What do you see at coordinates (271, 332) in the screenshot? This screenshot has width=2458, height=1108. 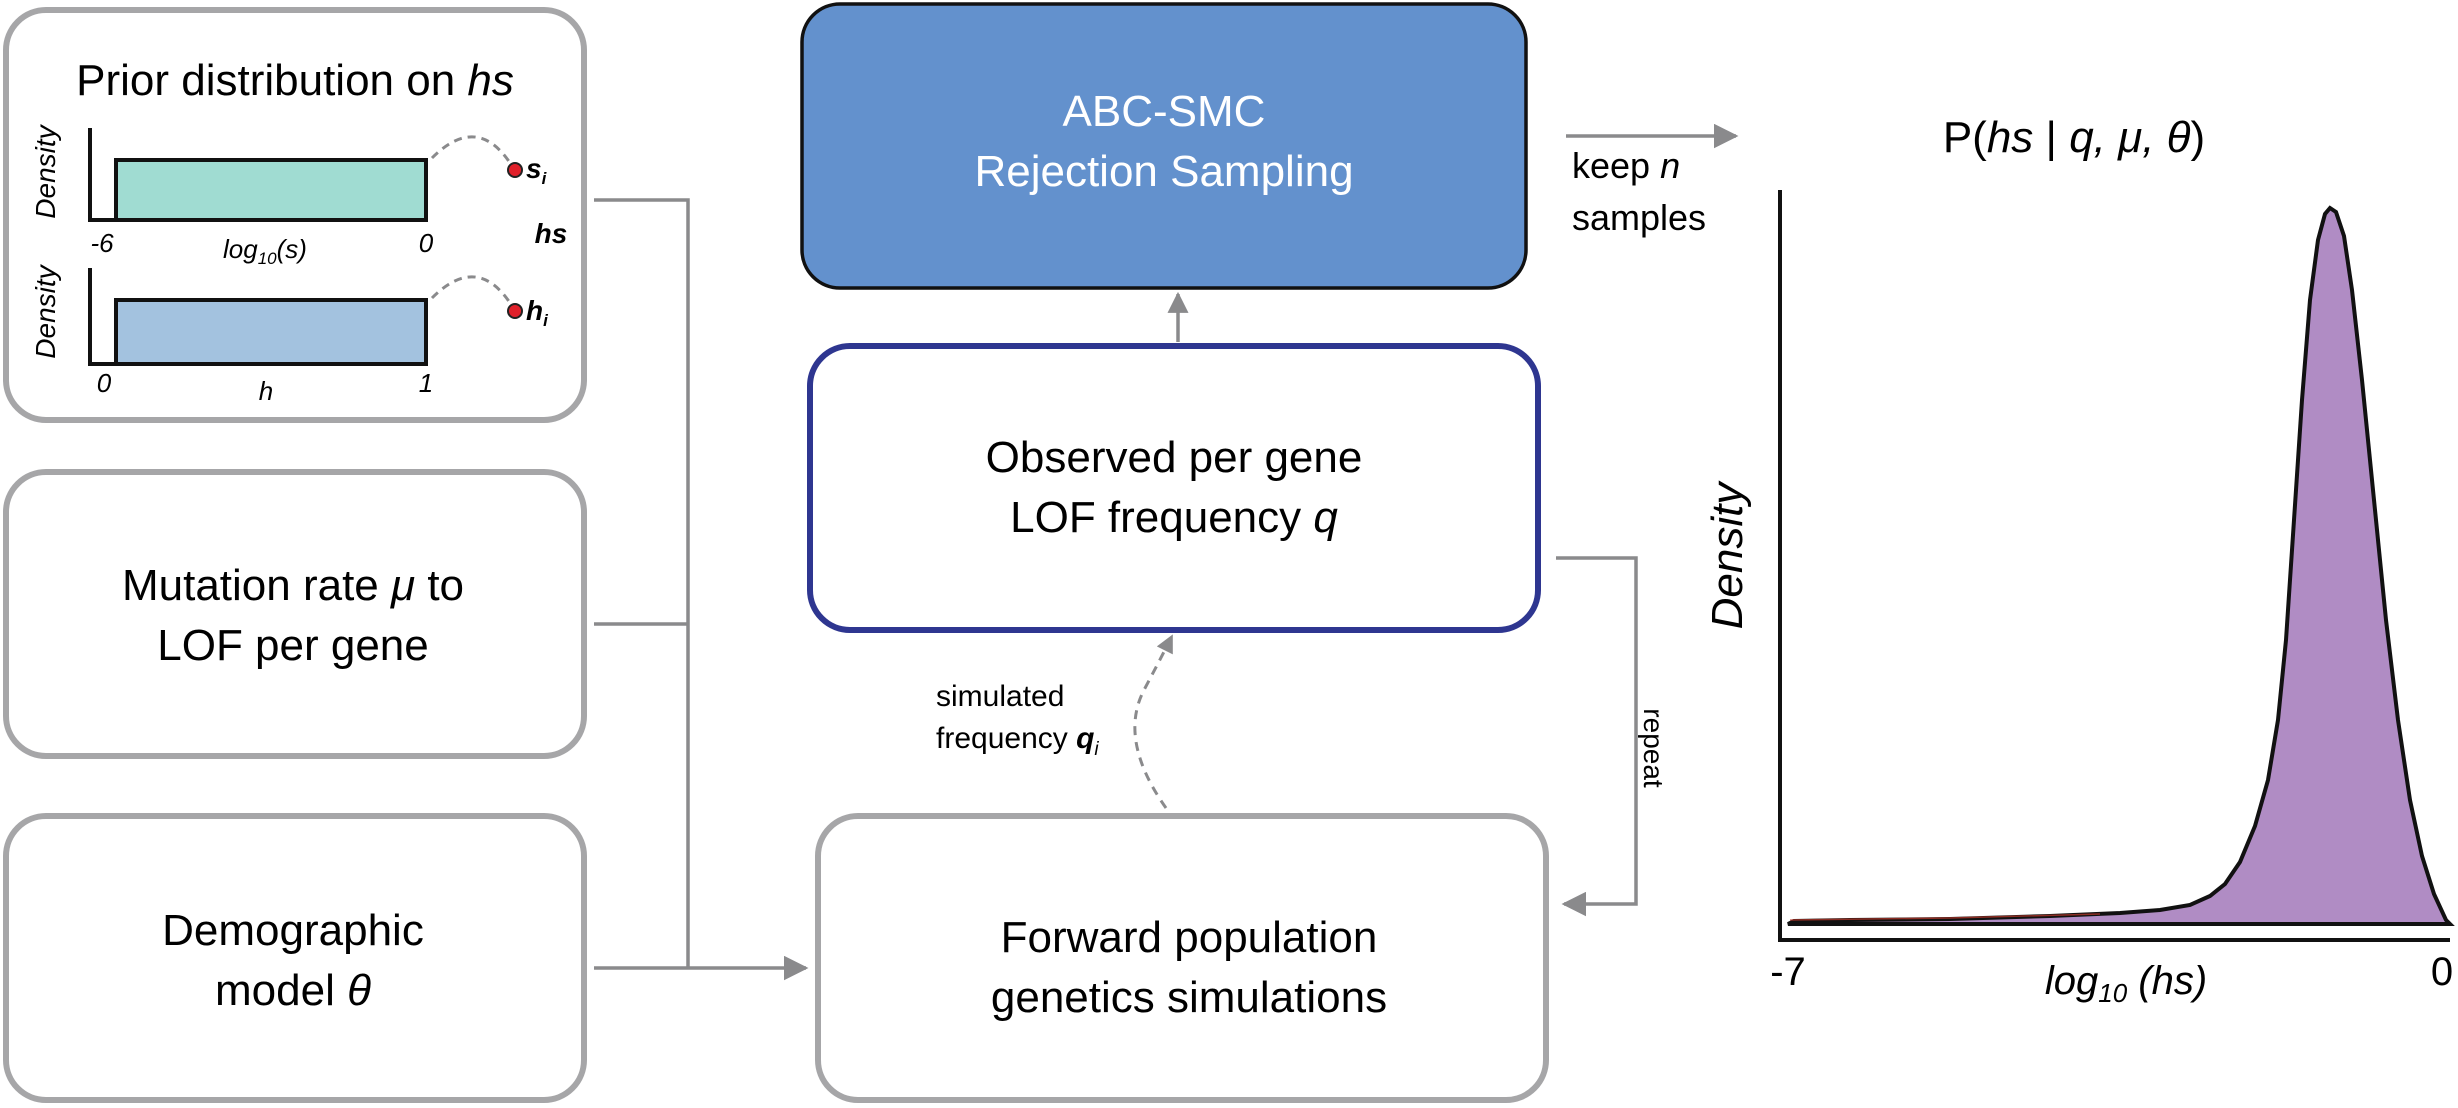 I see `prior-h-bar` at bounding box center [271, 332].